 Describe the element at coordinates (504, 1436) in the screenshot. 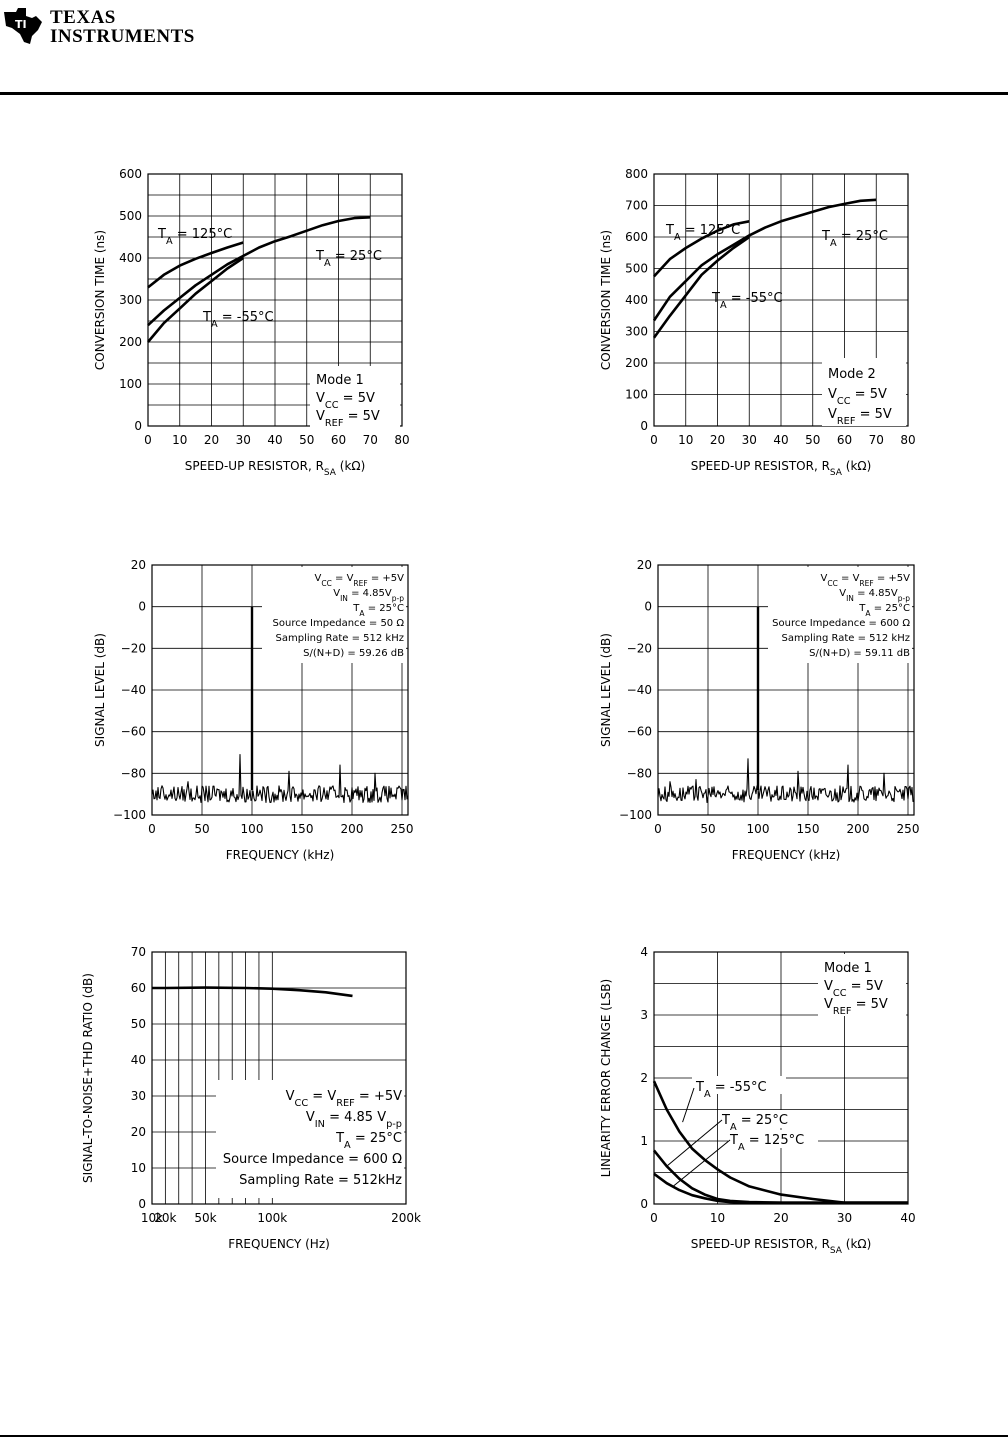

I see `footer-rule` at that location.